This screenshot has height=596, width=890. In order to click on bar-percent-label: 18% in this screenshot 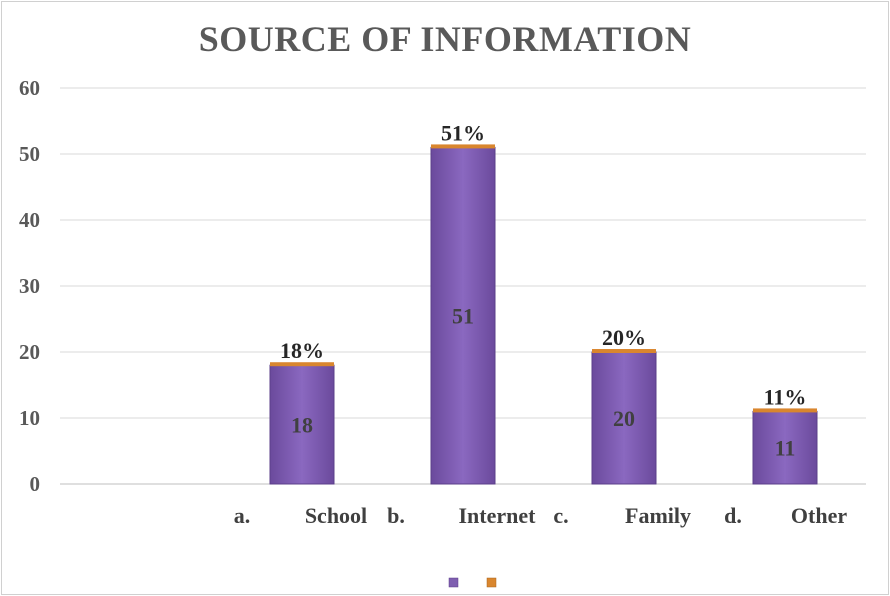, I will do `click(302, 350)`.